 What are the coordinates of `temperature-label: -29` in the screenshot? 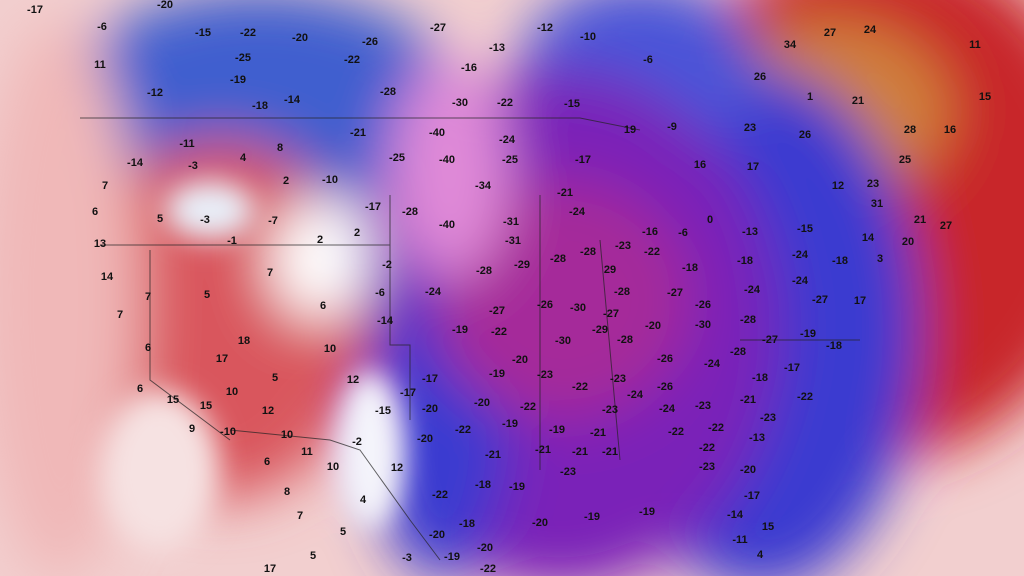 It's located at (522, 265).